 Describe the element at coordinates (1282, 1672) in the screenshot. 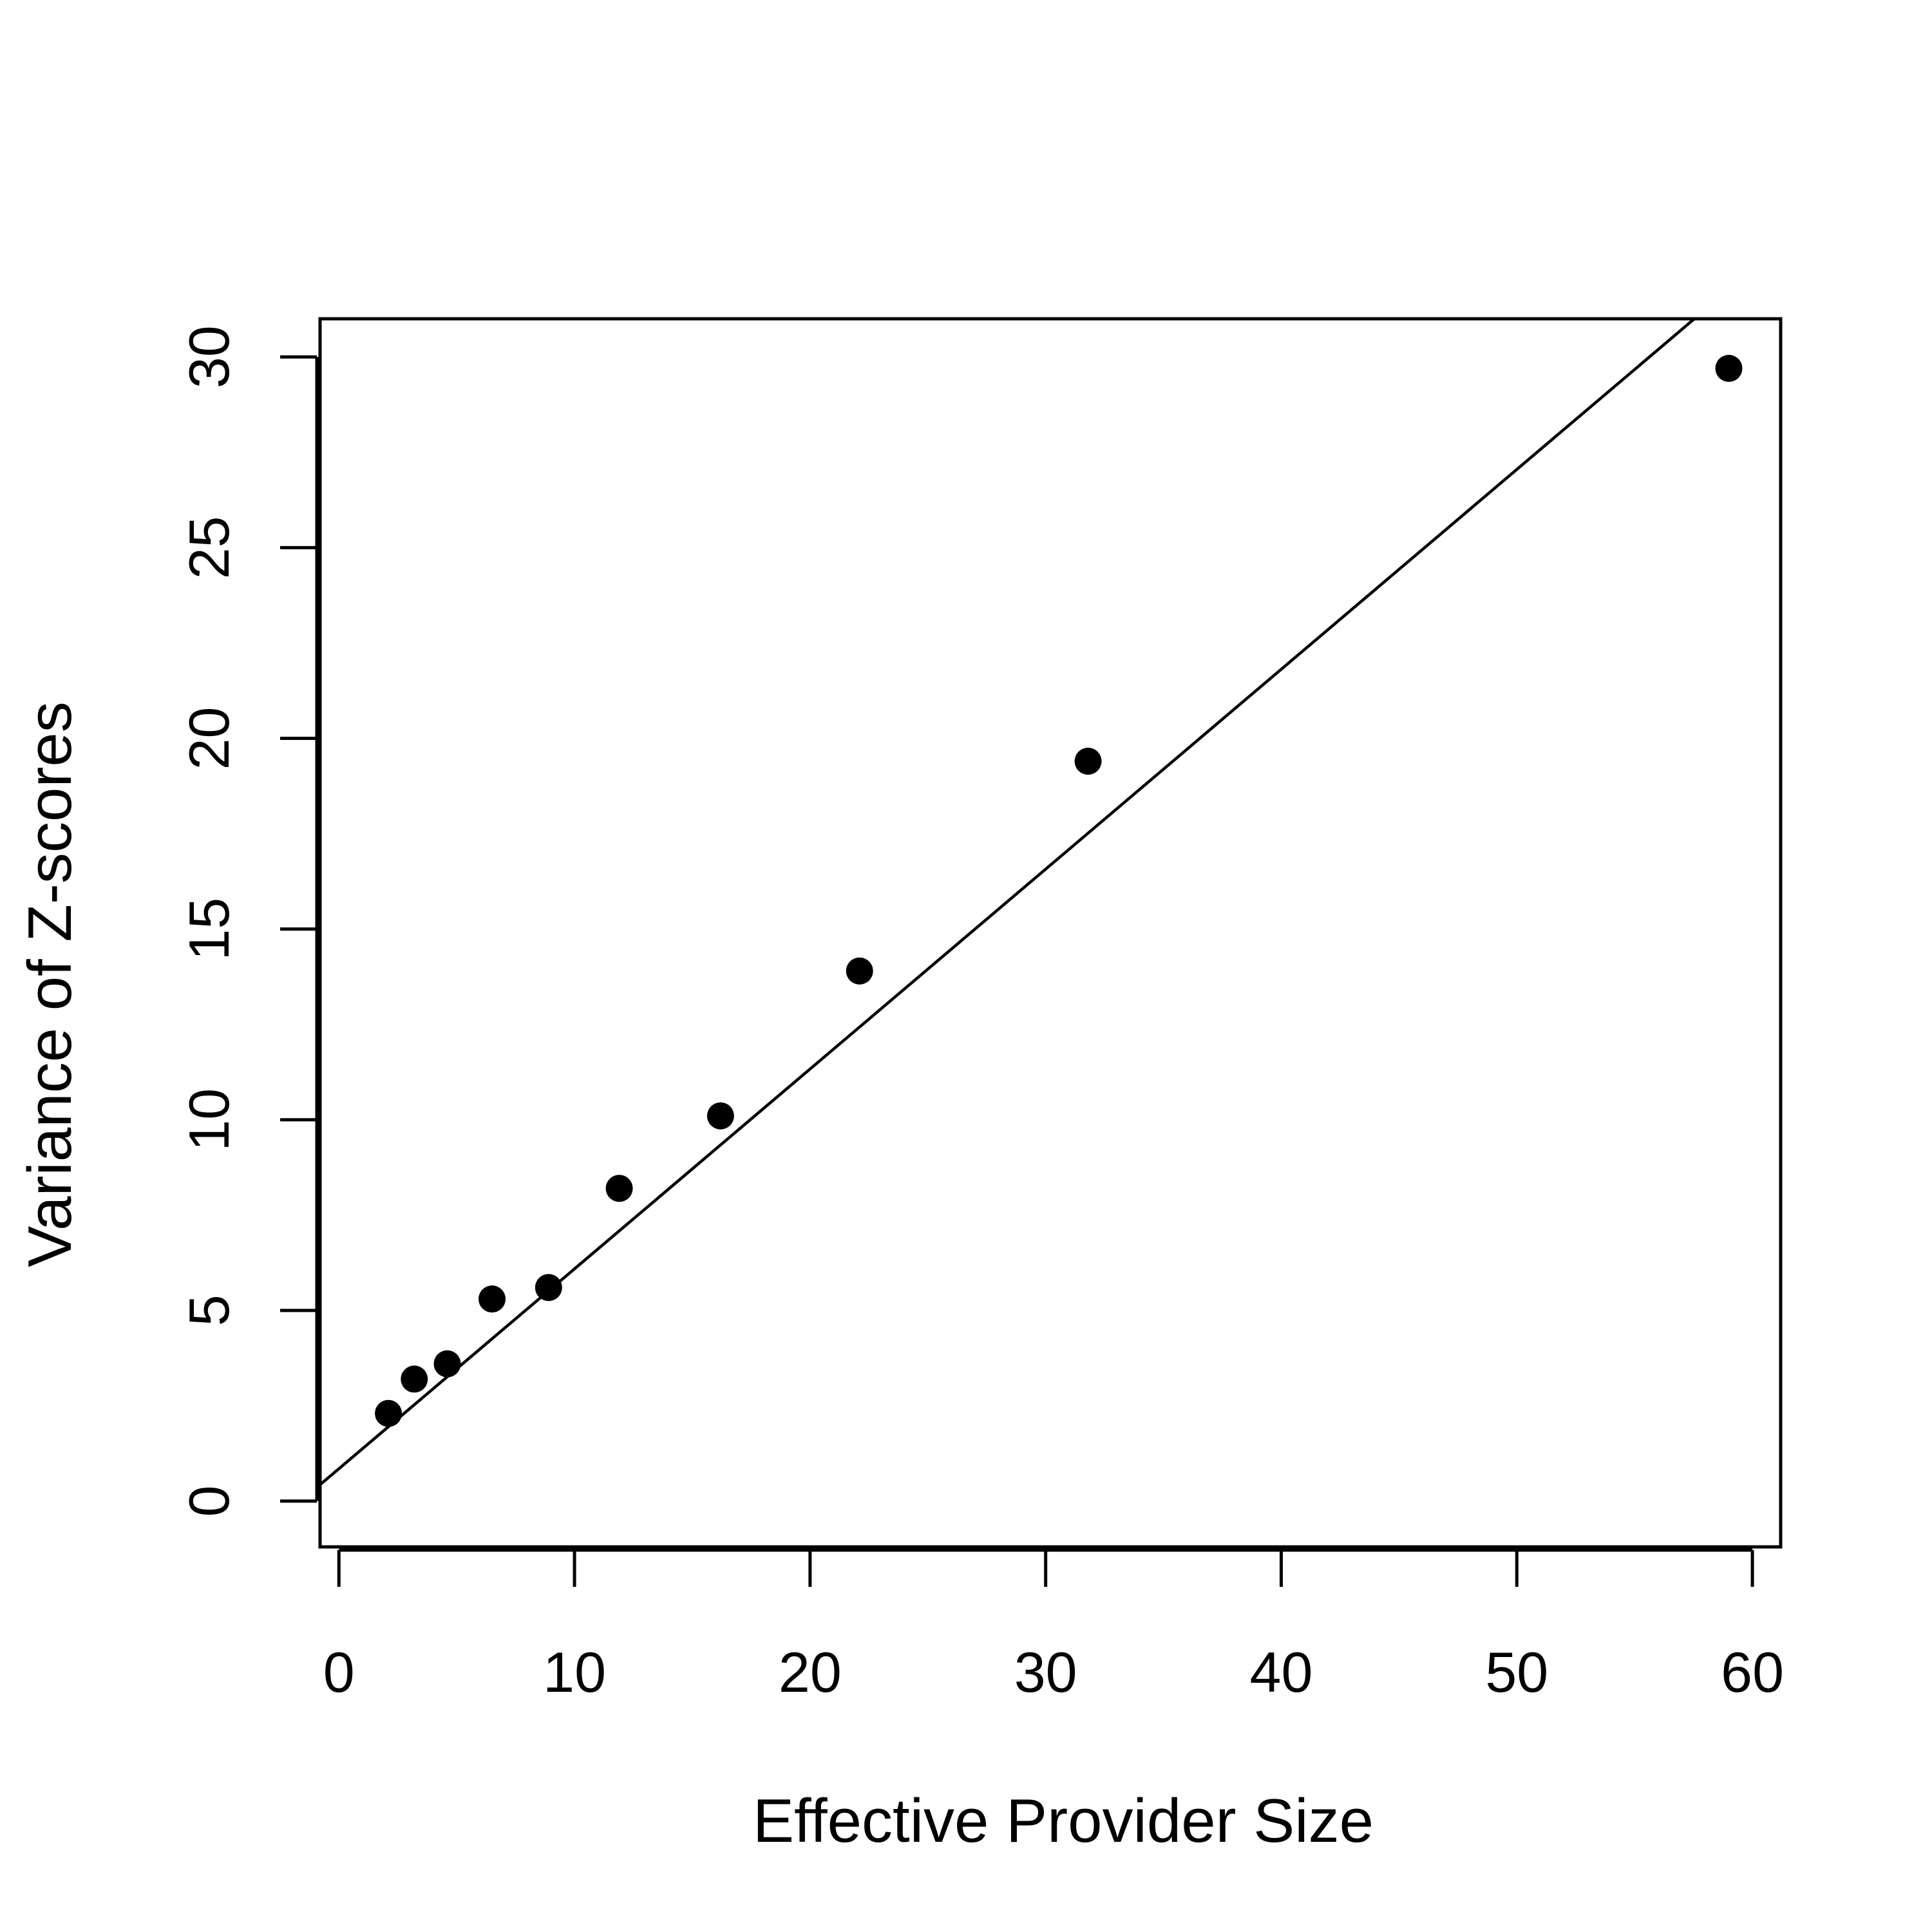

I see `x-tick-label: 40` at that location.